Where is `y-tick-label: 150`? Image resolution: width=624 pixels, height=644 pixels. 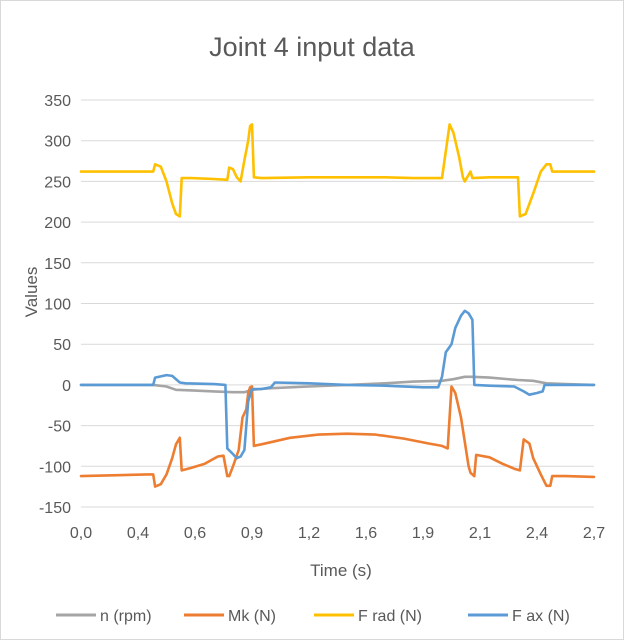 y-tick-label: 150 is located at coordinates (57, 264).